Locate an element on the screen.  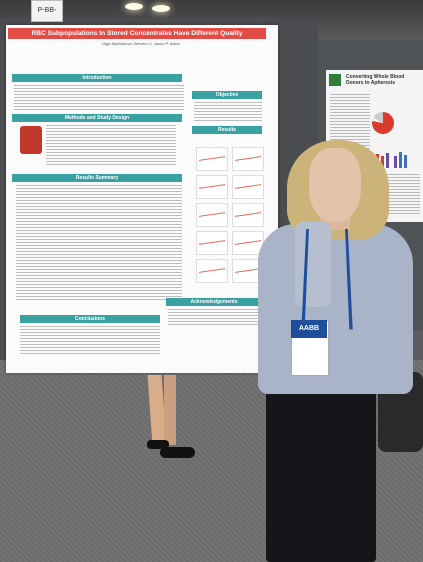
poster-logo is located at coordinates (335, 80).